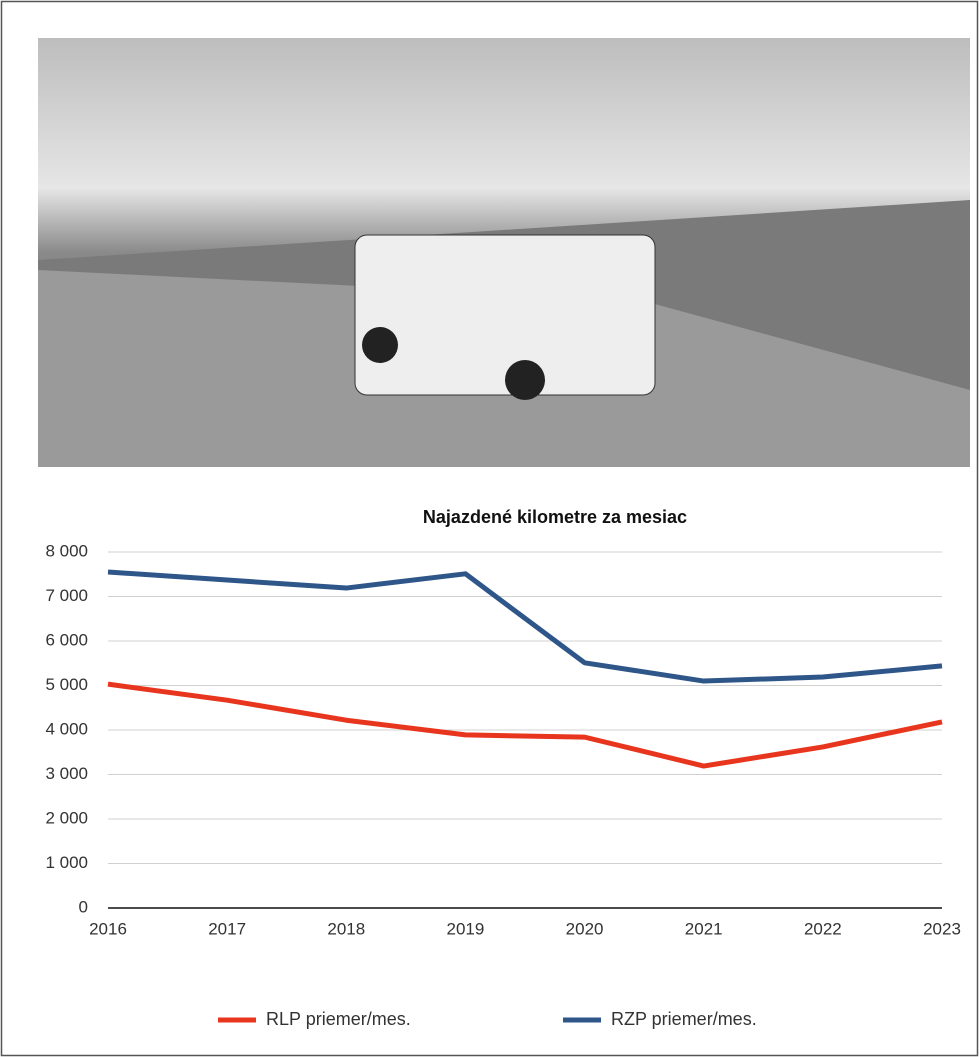 This screenshot has height=1057, width=979. What do you see at coordinates (227, 928) in the screenshot?
I see `x-tick-label: 2017` at bounding box center [227, 928].